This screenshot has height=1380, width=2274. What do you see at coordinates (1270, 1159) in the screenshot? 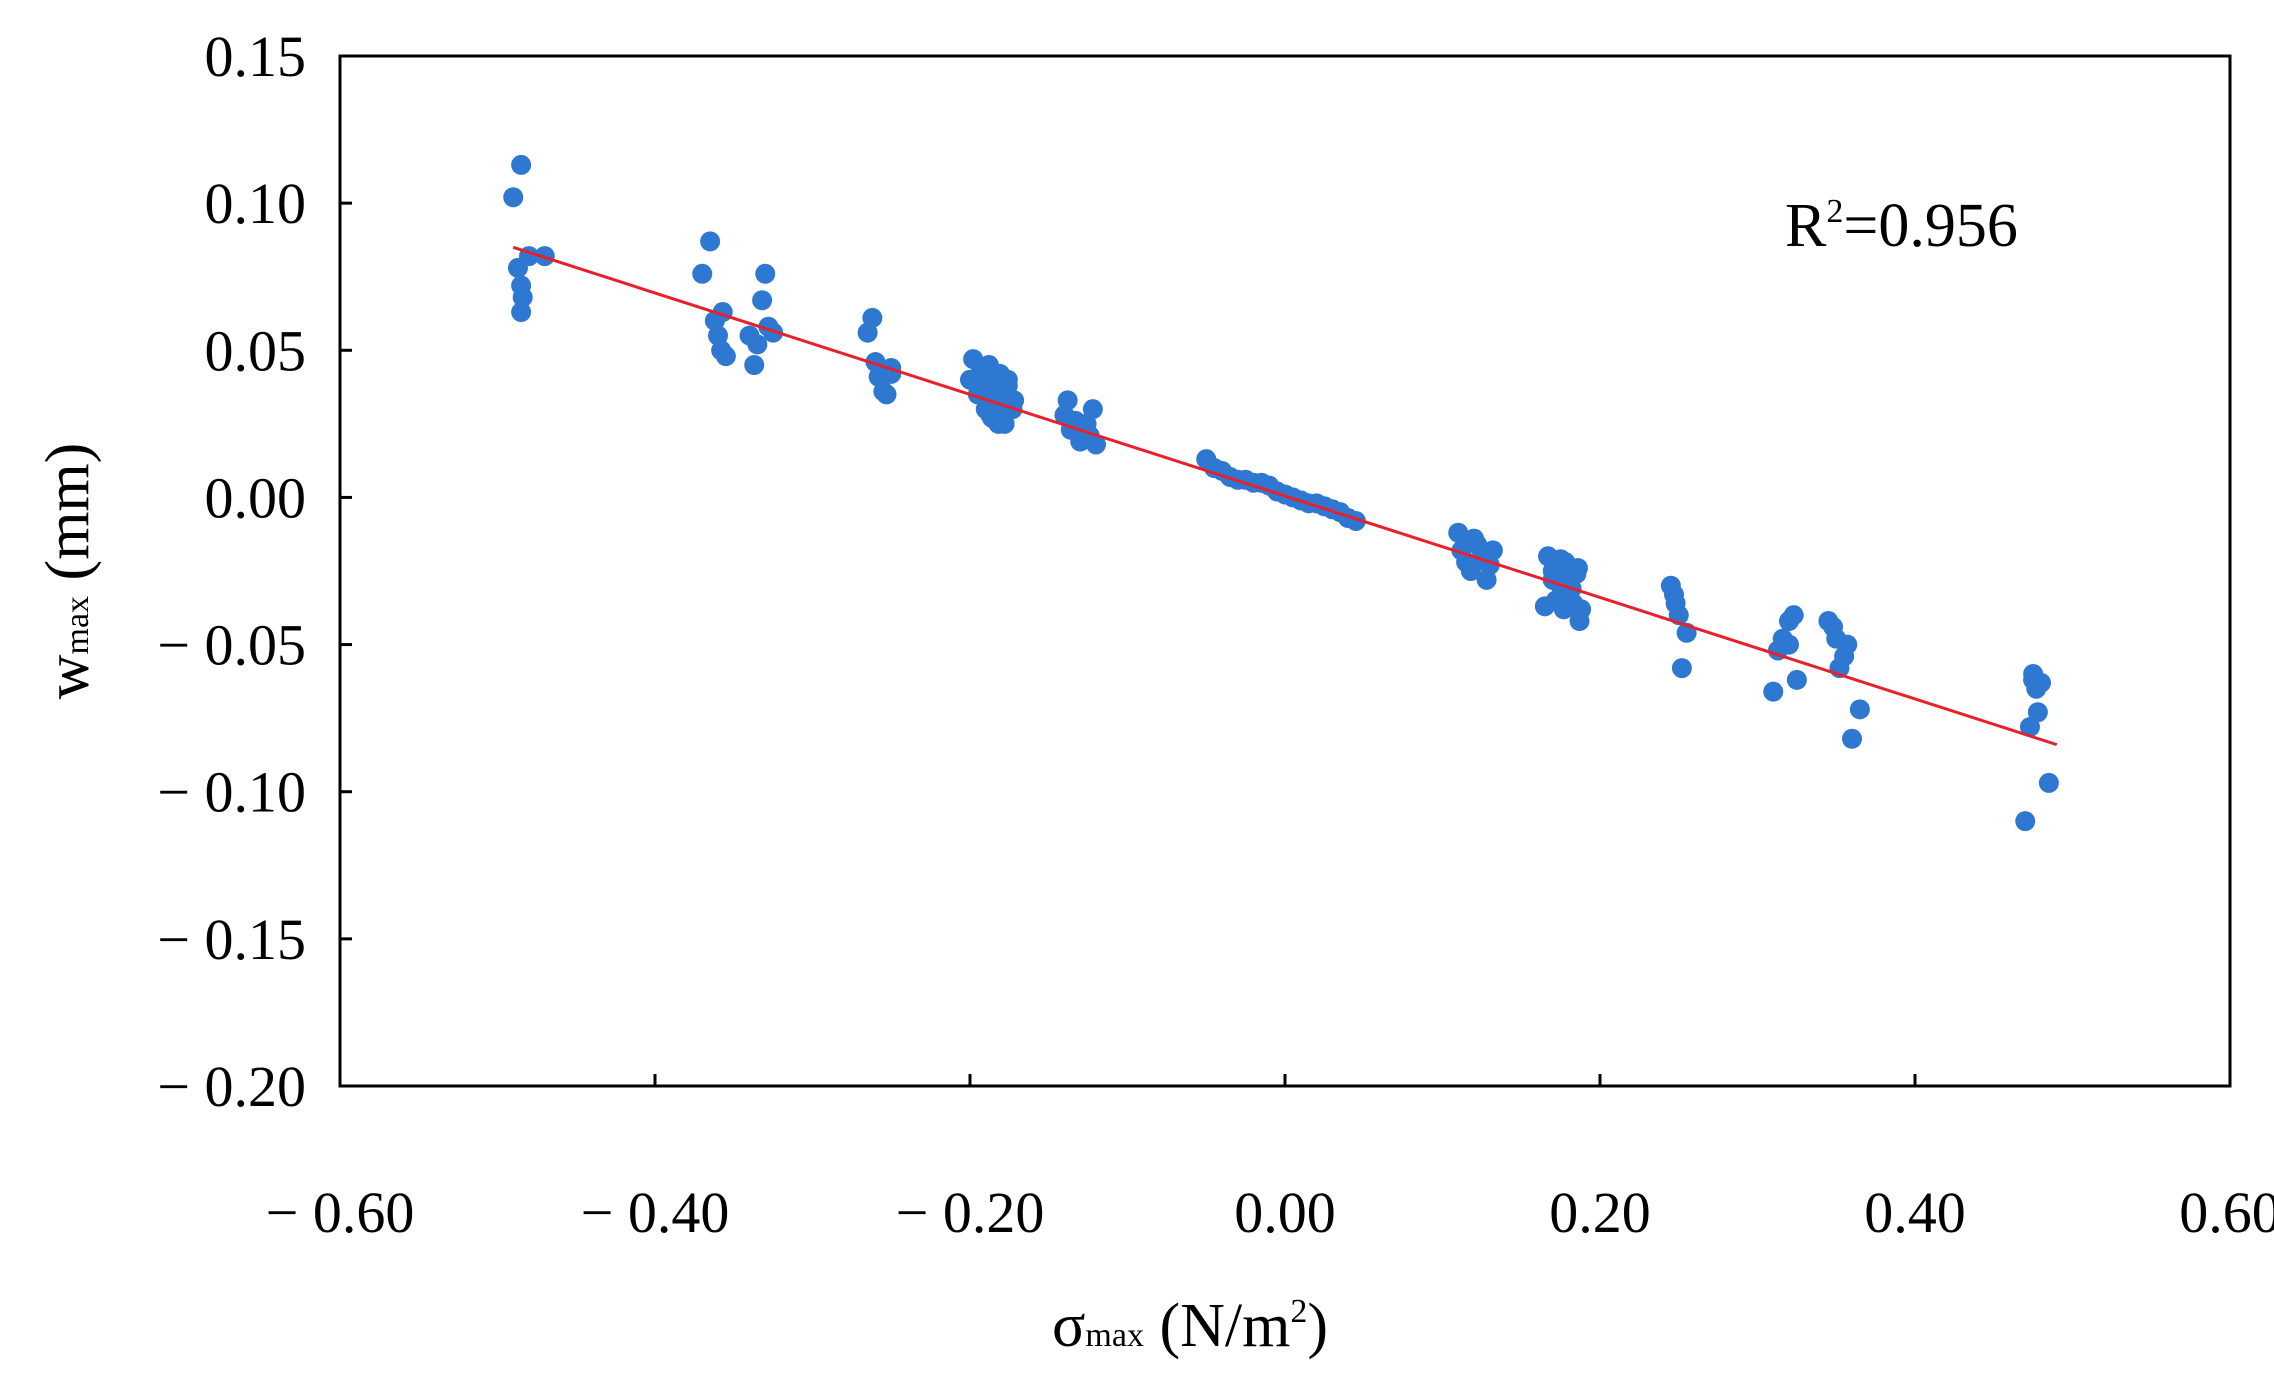
I see `x-axis-ticks: − 0.60 − 0.40 − 0.20 0.00 0.20 0.40 0.60` at bounding box center [1270, 1159].